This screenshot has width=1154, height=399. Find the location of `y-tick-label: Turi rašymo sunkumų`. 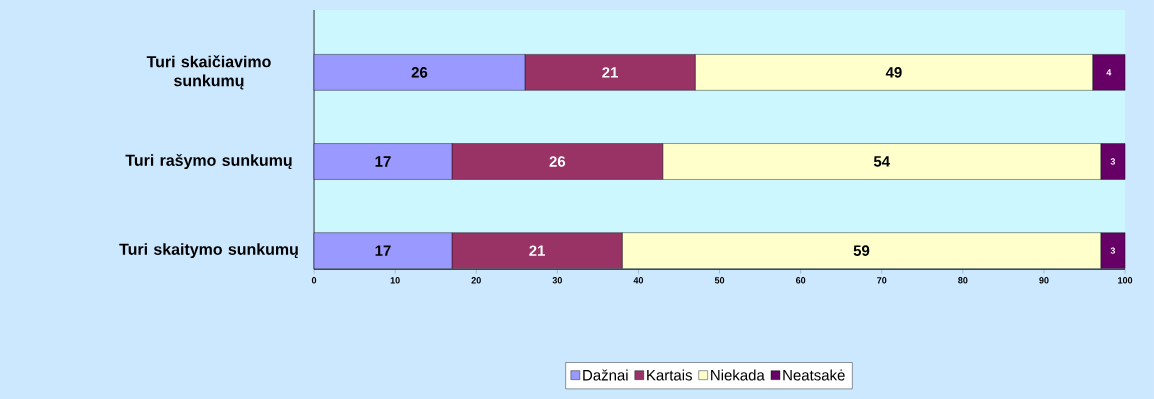

y-tick-label: Turi rašymo sunkumų is located at coordinates (208, 161).